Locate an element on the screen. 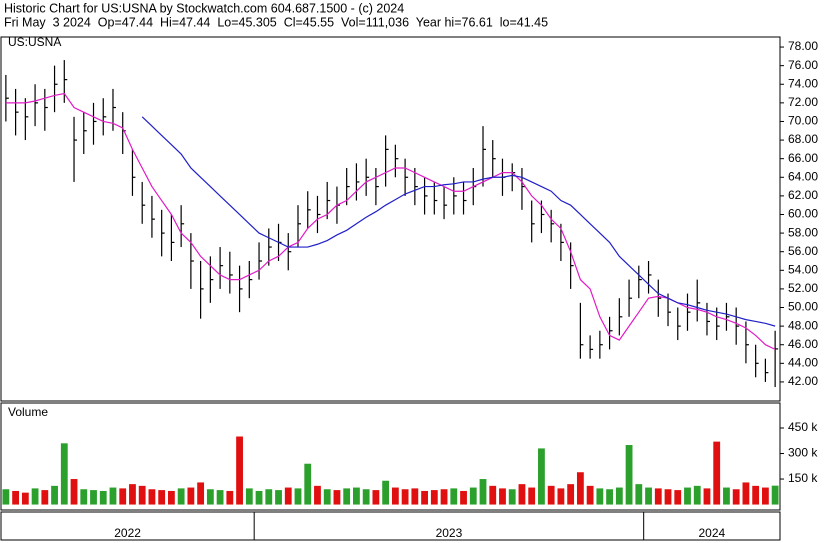 The height and width of the screenshot is (543, 830). y-tick-label: 74.00 is located at coordinates (803, 83).